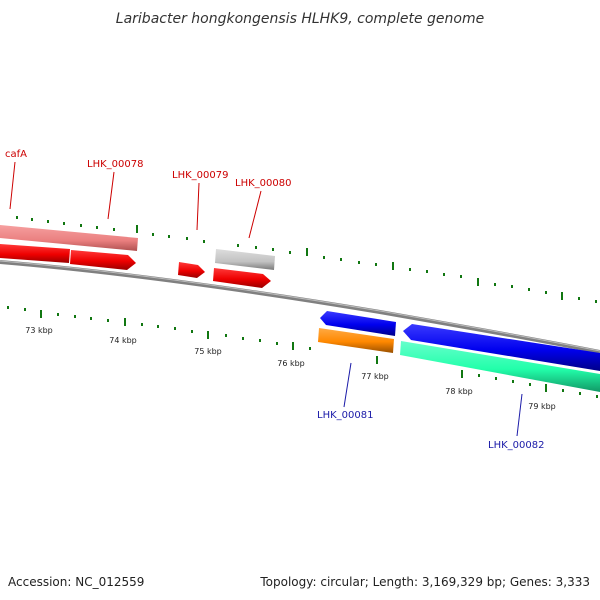 The height and width of the screenshot is (600, 600). Describe the element at coordinates (356, 340) in the screenshot. I see `LHK_00081-feature-bar` at that location.